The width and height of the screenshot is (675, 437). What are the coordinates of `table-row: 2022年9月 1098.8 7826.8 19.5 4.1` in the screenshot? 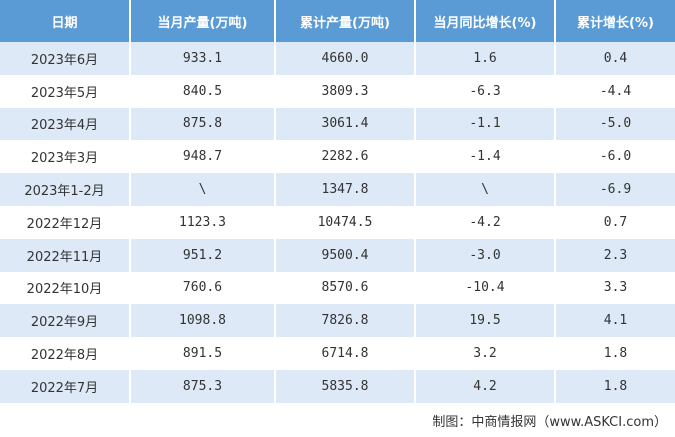 It's located at (337, 321).